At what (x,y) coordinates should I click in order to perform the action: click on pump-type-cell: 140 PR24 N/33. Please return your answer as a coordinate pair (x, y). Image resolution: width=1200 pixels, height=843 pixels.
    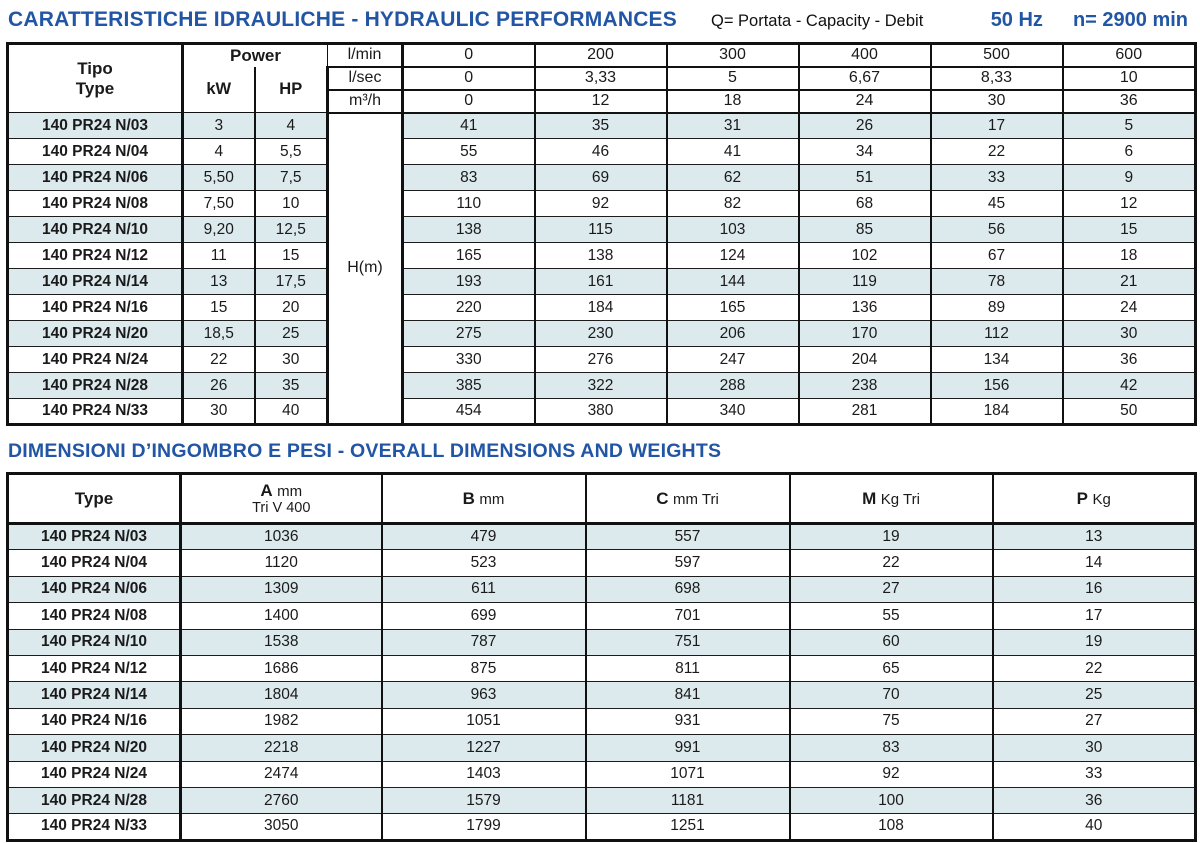
    Looking at the image, I should click on (94, 827).